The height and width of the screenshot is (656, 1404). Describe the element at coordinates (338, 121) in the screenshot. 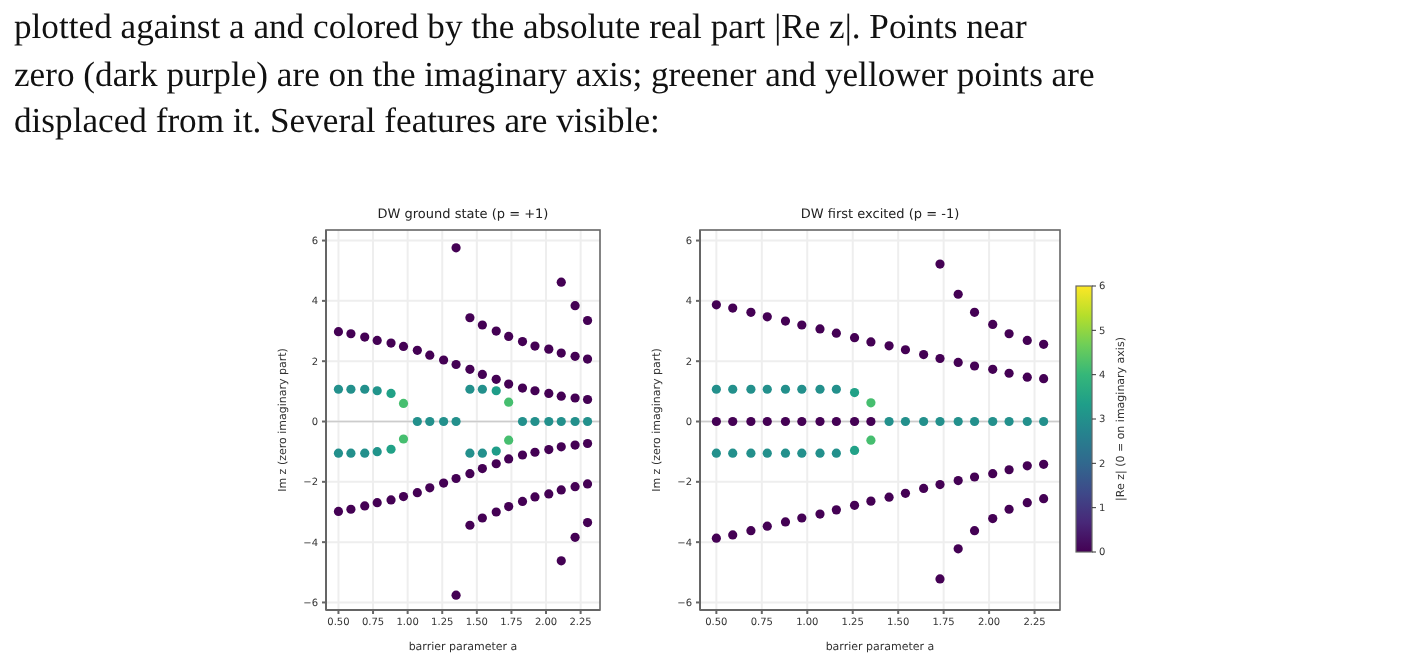

I see `text: displaced from it. Several features are visible:` at that location.